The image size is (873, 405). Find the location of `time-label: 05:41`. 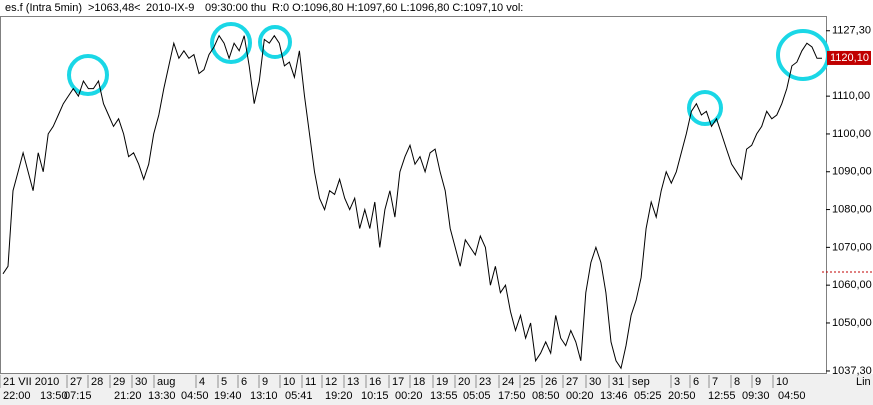

time-label: 05:41 is located at coordinates (299, 396).